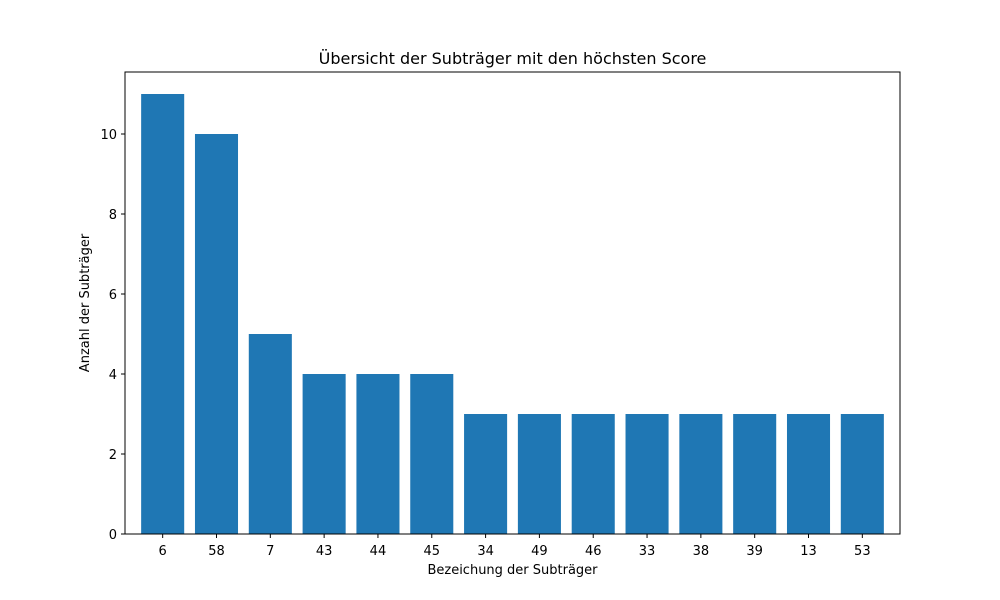 The width and height of the screenshot is (1000, 600). I want to click on y-tick-label-2: 2, so click(113, 455).